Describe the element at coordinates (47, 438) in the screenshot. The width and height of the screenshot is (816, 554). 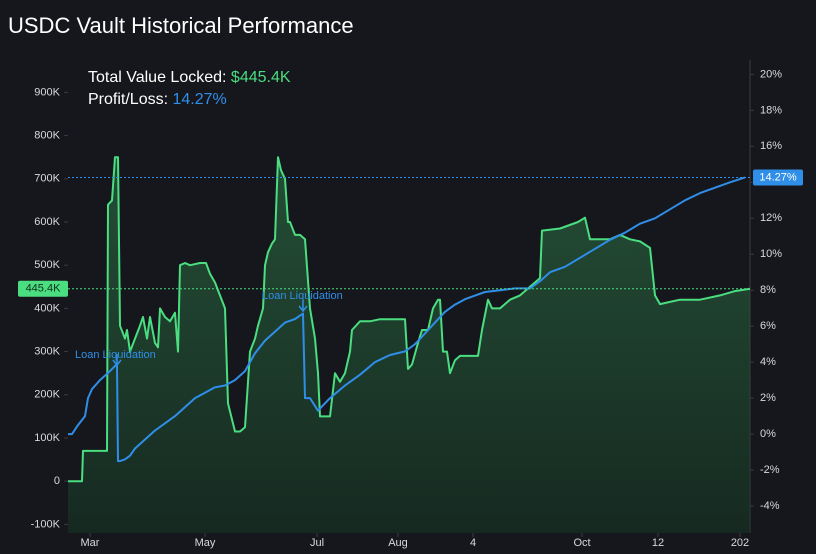
I see `y-tick-label: 100K` at that location.